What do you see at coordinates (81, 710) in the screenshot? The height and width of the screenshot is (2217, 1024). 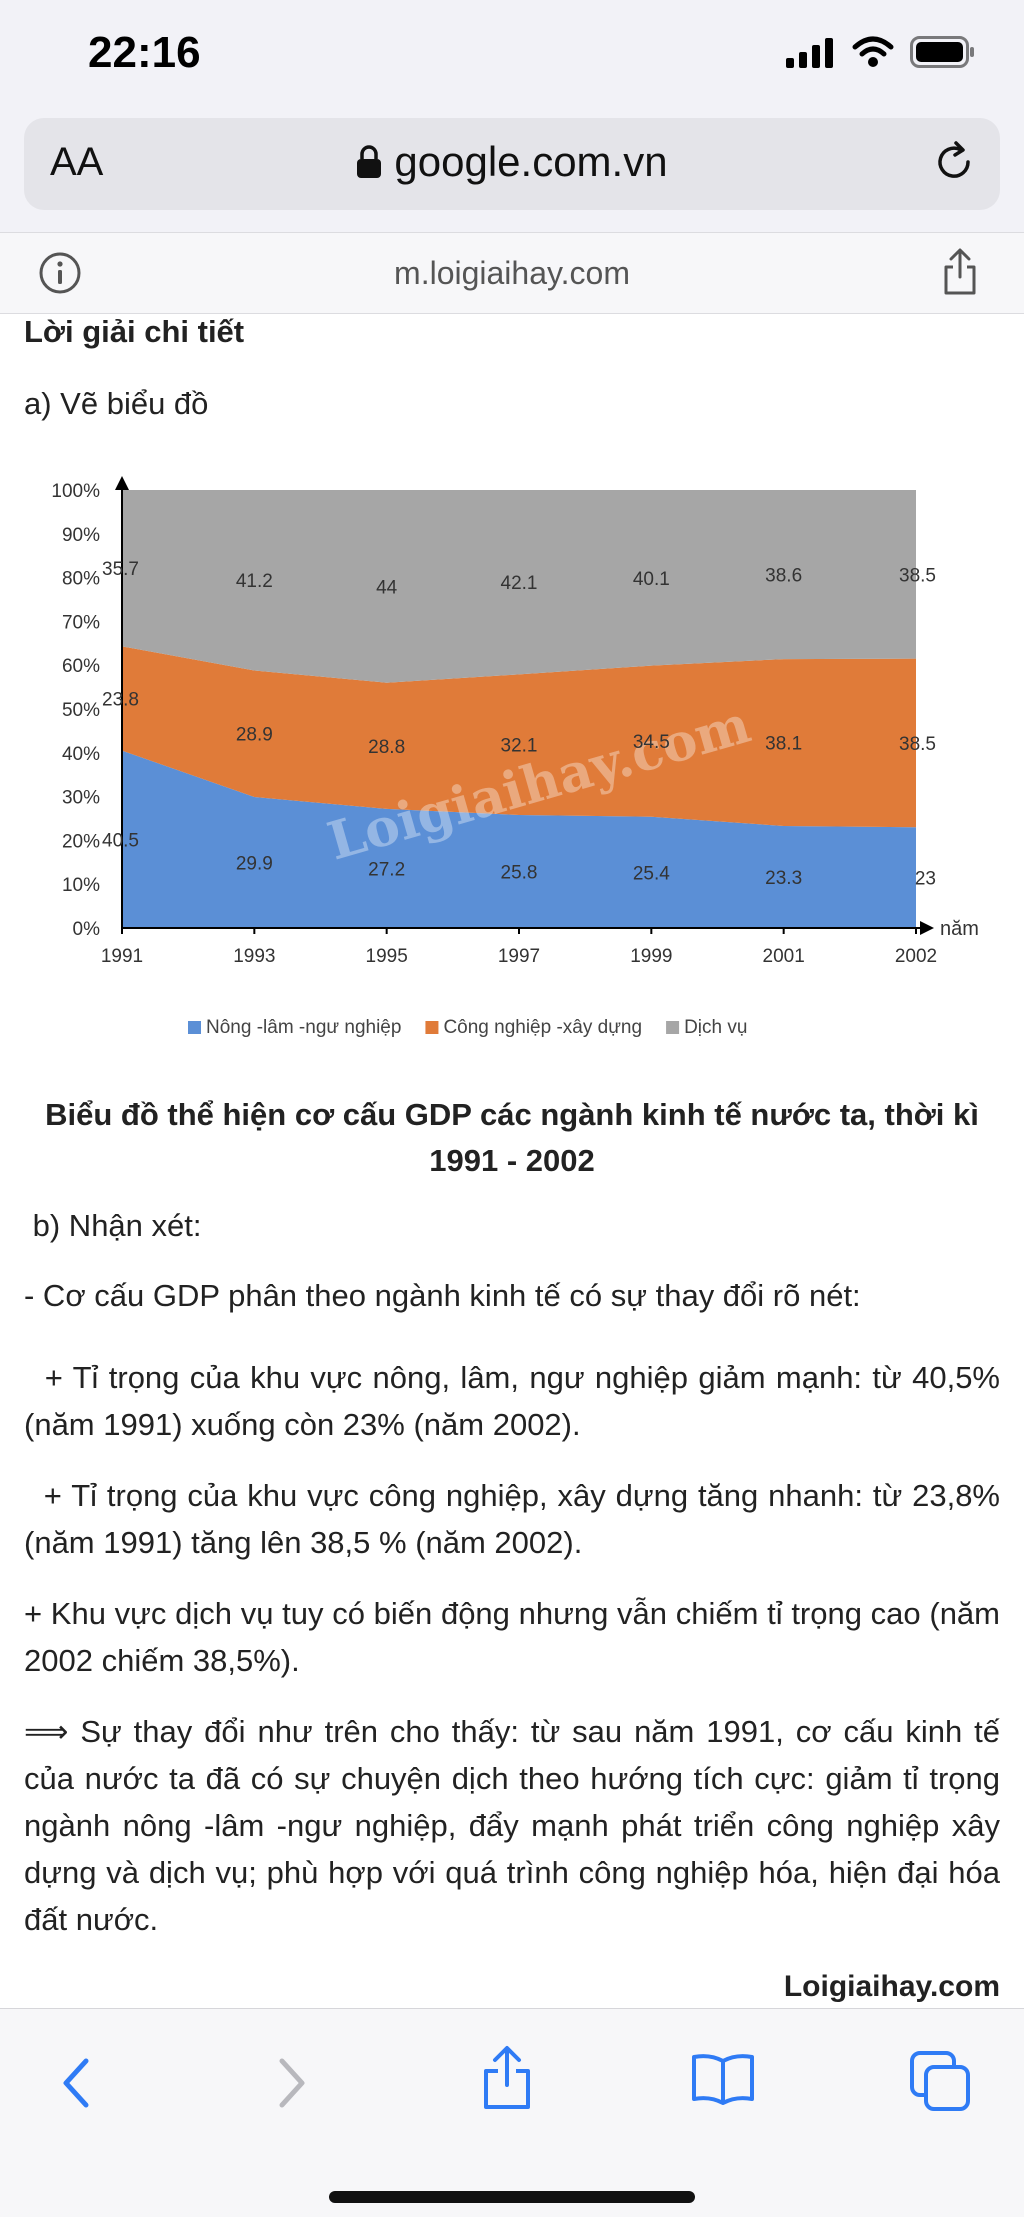 I see `y-tick-label: 50%` at bounding box center [81, 710].